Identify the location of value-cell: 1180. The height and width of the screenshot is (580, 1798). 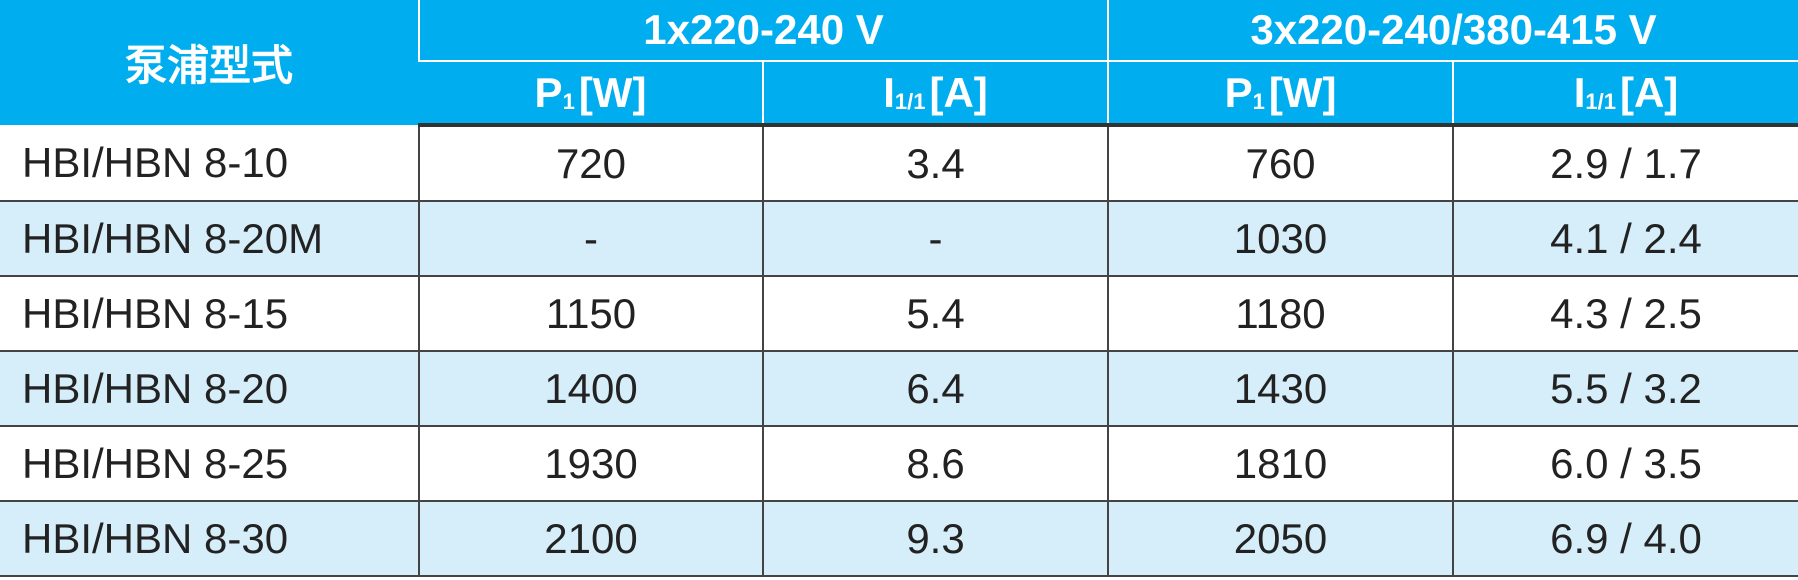
(1280, 314).